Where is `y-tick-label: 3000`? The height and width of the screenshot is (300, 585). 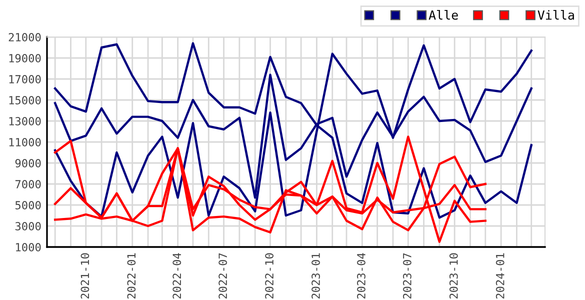
y-tick-label: 3000 is located at coordinates (28, 226).